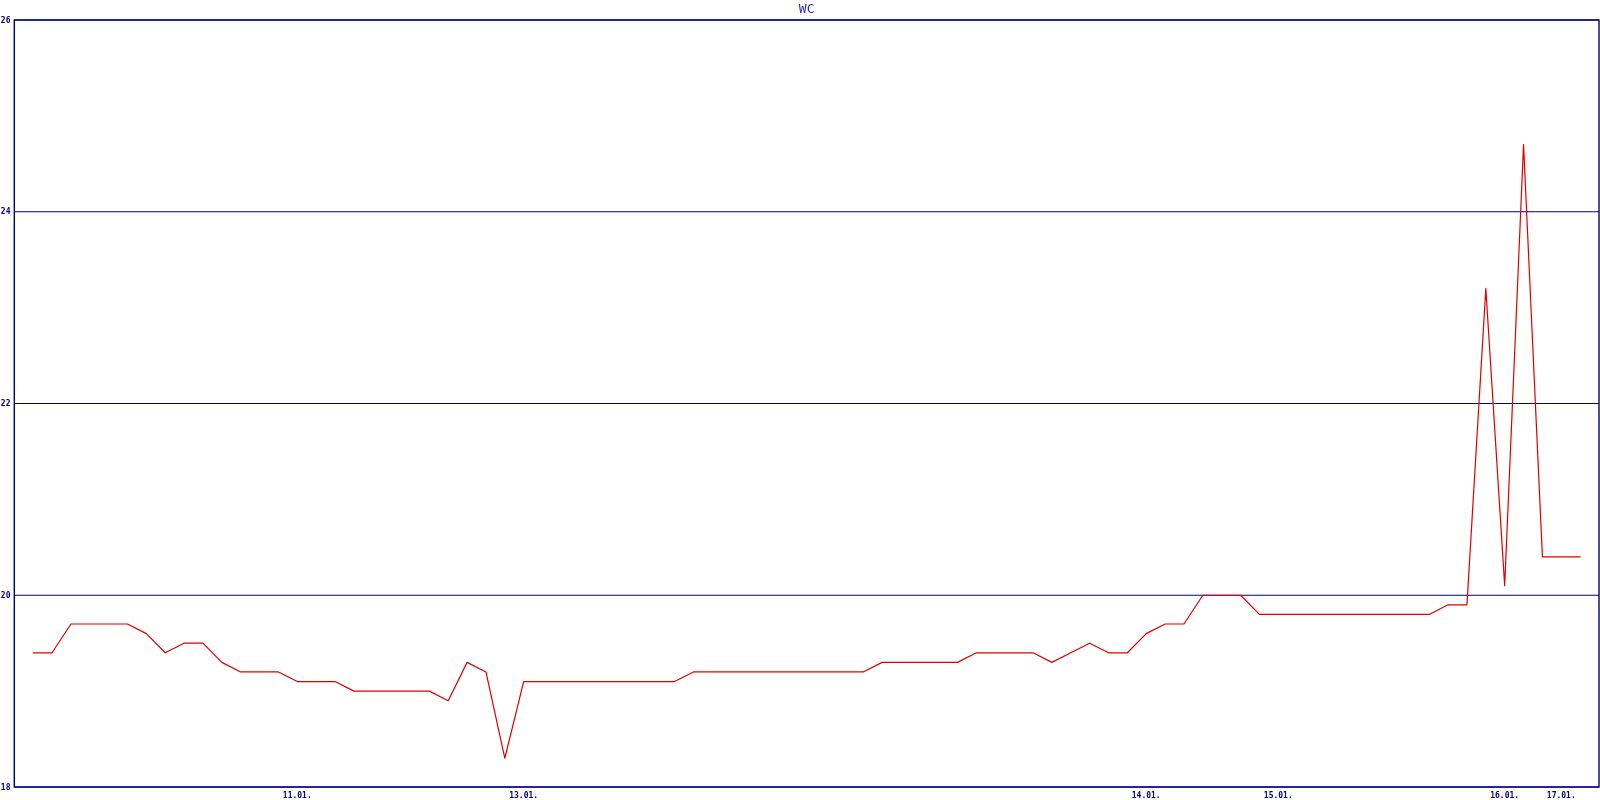 The height and width of the screenshot is (800, 1600). What do you see at coordinates (806, 8) in the screenshot?
I see `chart-title: WC` at bounding box center [806, 8].